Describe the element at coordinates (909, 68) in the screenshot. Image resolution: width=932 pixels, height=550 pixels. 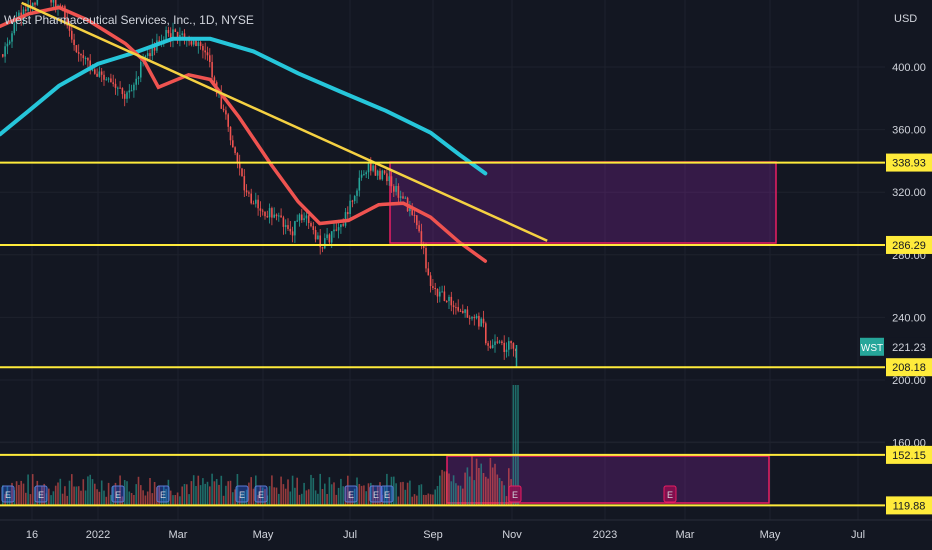
I see `price-tick-label: 400.00` at that location.